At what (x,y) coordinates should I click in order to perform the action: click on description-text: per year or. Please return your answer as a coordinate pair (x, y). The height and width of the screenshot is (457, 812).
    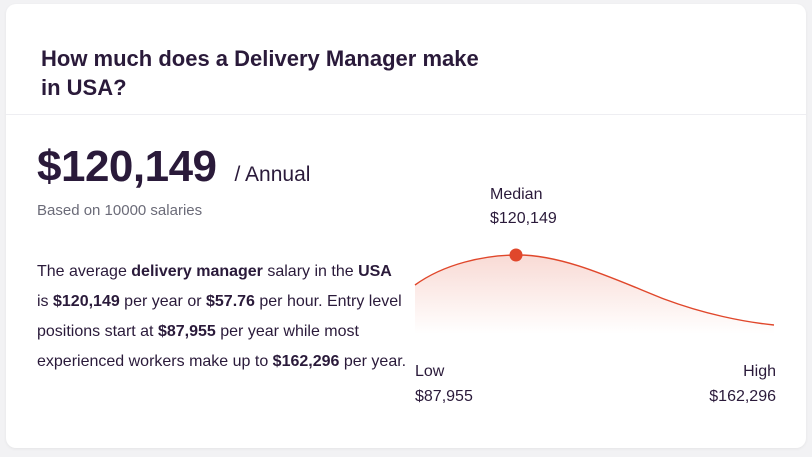
    Looking at the image, I should click on (162, 301).